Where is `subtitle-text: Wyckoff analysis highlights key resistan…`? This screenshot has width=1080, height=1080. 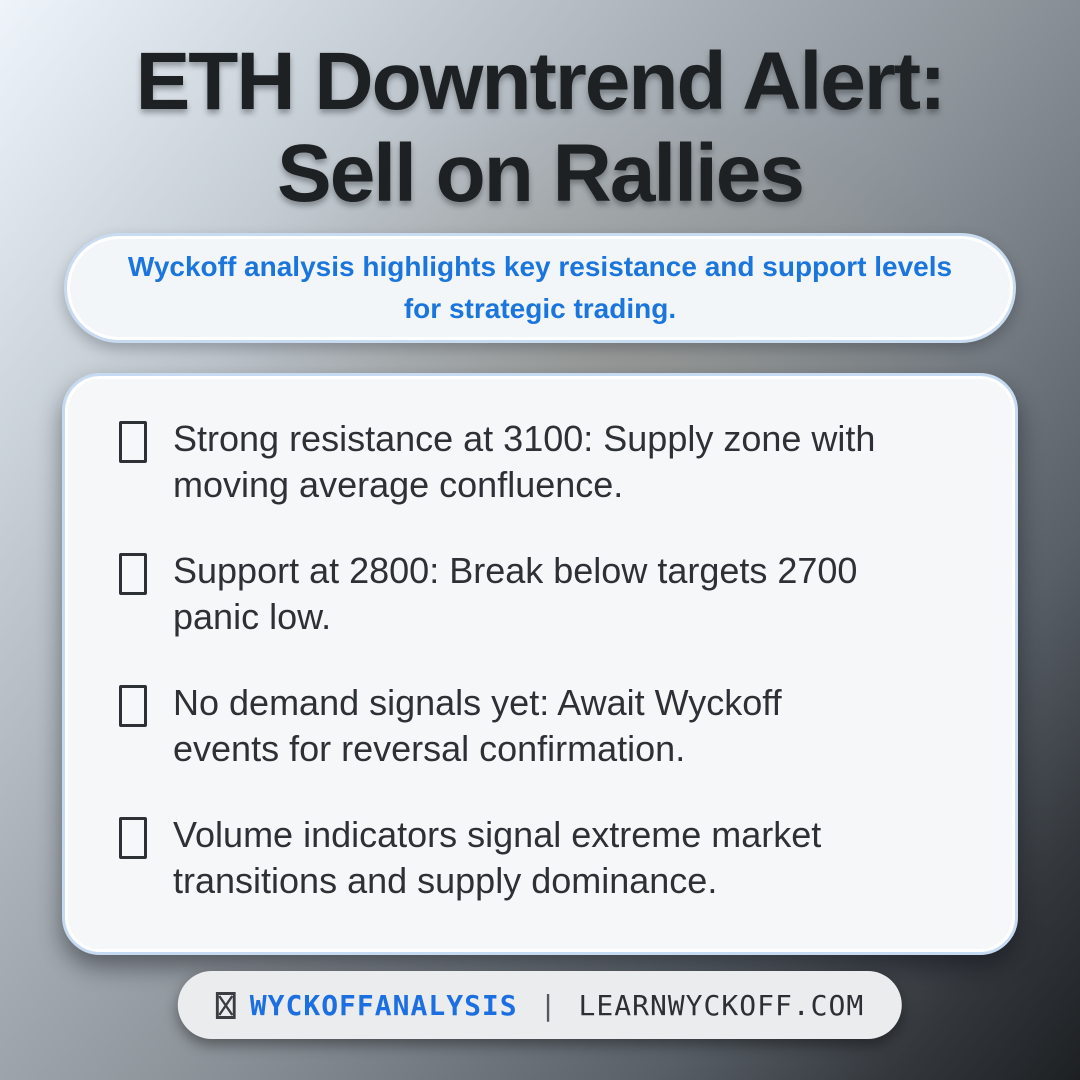 subtitle-text: Wyckoff analysis highlights key resistan… is located at coordinates (540, 287).